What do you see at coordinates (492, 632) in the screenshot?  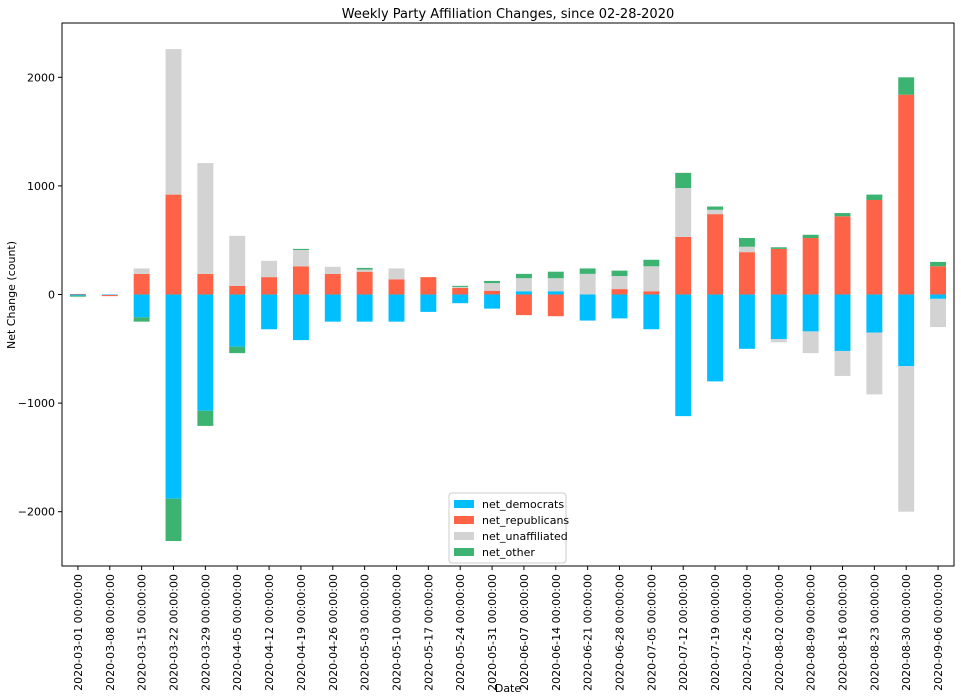 I see `x-tick-label: 2020-05-31 00:00:00` at bounding box center [492, 632].